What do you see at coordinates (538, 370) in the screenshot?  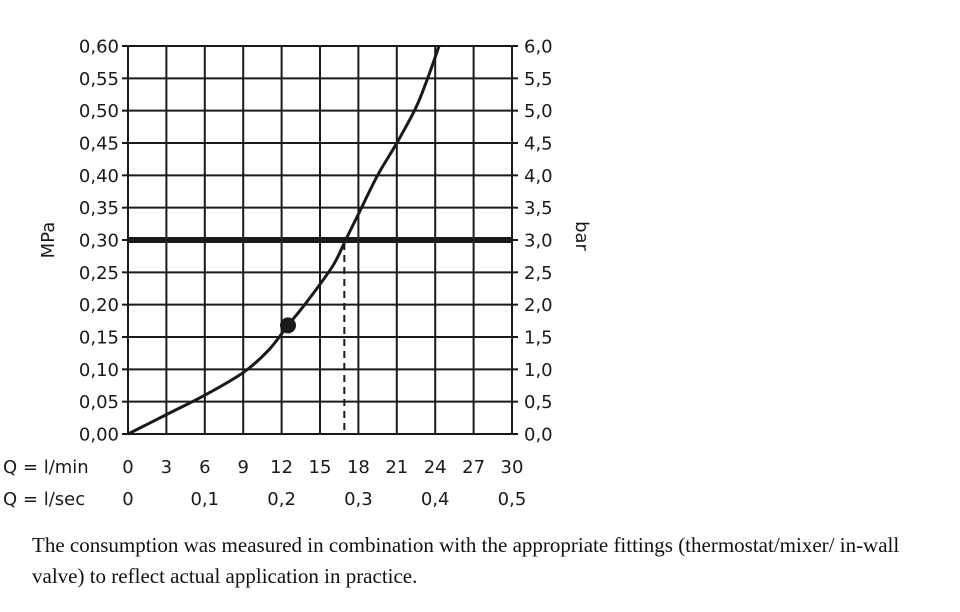 I see `y-right-tick-label: 1,0` at bounding box center [538, 370].